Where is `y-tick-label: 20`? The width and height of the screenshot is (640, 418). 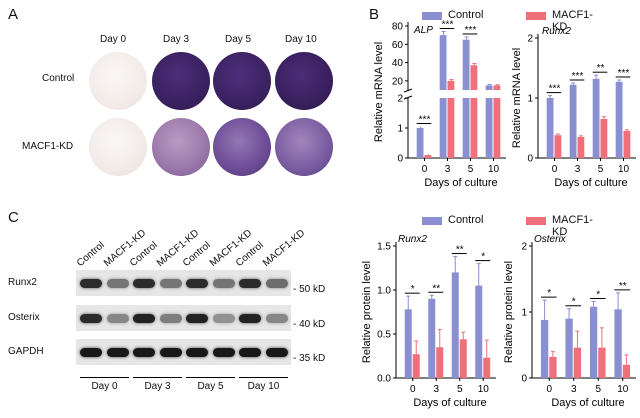 y-tick-label: 20 is located at coordinates (398, 81).